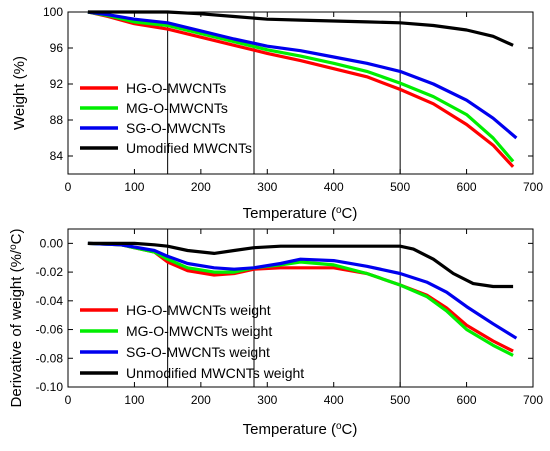  Describe the element at coordinates (50, 272) in the screenshot. I see `derivative-y-tick-label: -0.02` at that location.